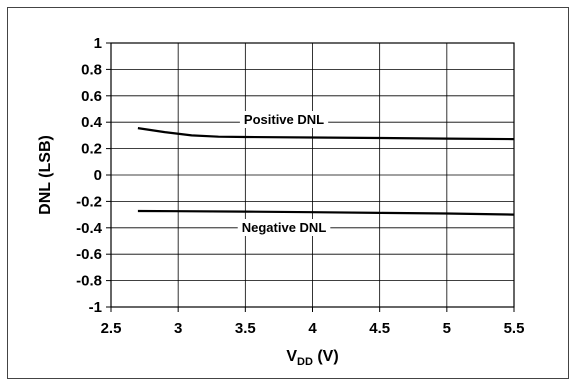  What do you see at coordinates (91, 69) in the screenshot?
I see `y-tick-label: 0.8` at bounding box center [91, 69].